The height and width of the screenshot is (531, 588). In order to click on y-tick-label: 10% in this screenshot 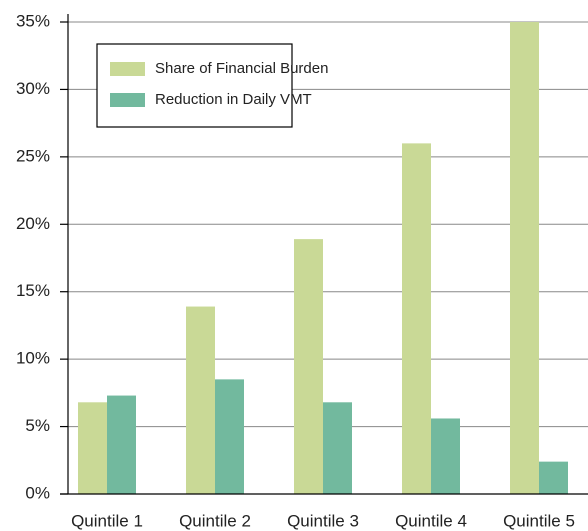, I will do `click(33, 358)`.